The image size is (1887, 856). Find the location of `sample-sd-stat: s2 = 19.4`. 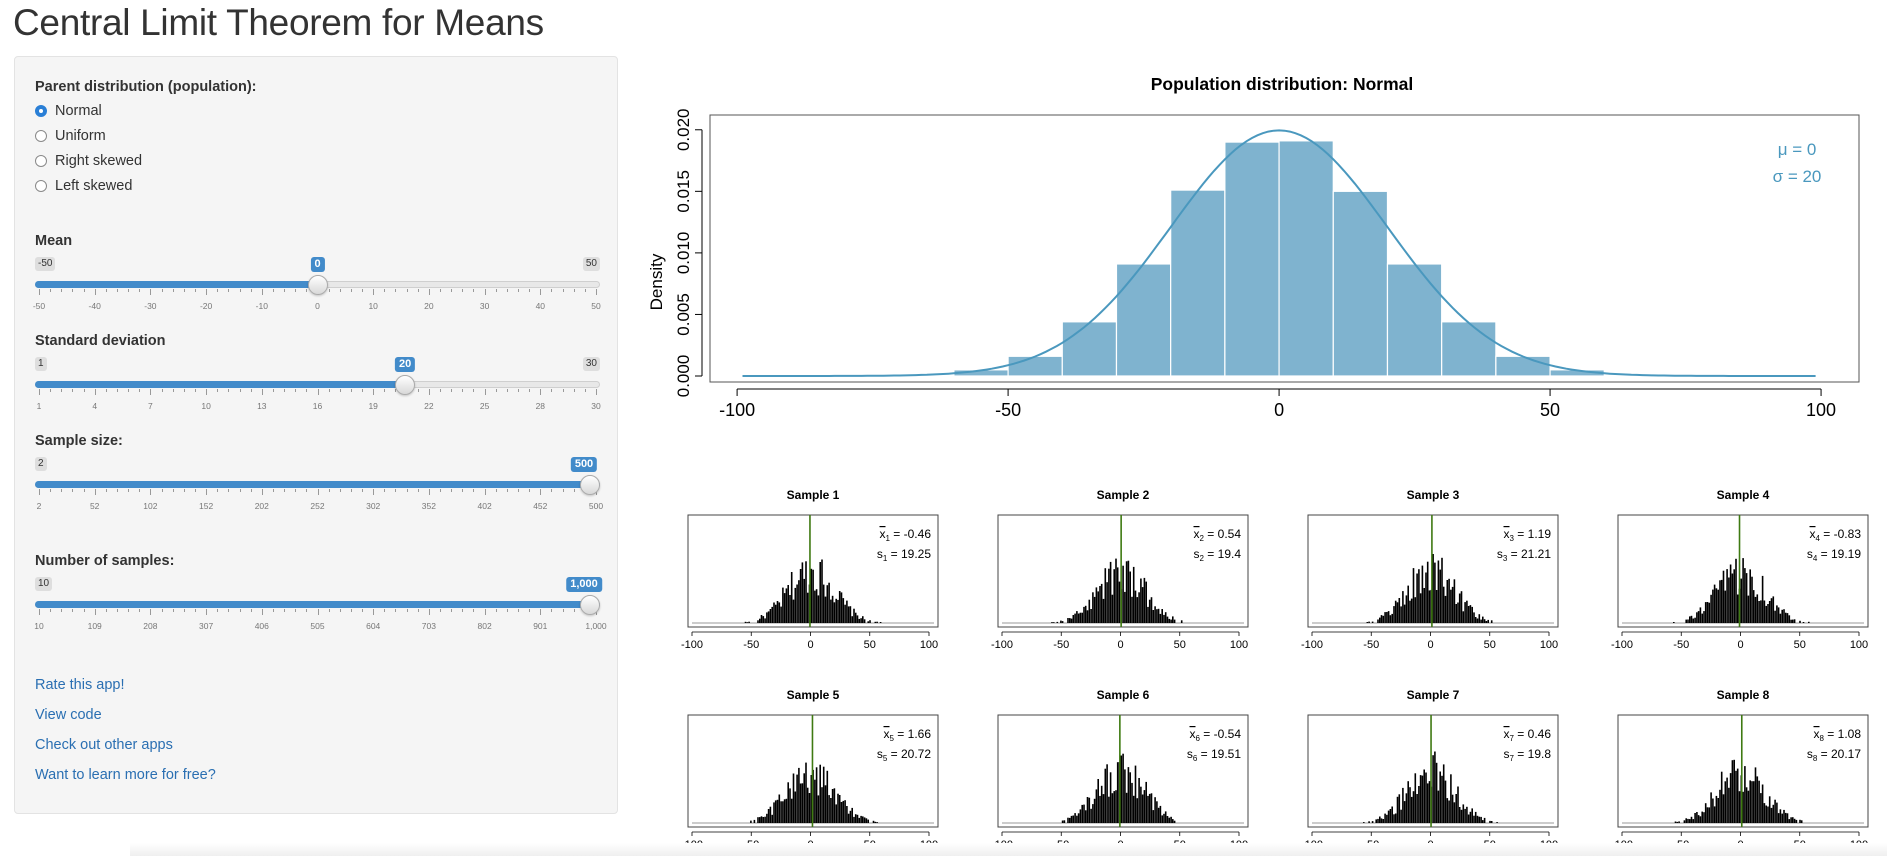

sample-sd-stat: s2 = 19.4 is located at coordinates (1218, 555).